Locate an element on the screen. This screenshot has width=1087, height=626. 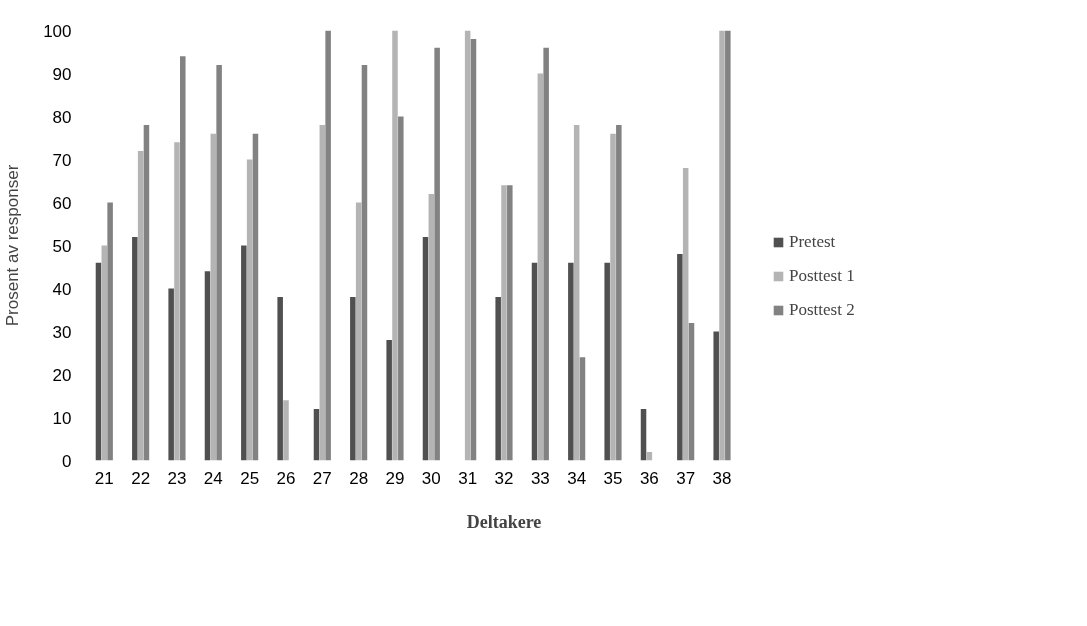
x-tick-label: 30 is located at coordinates (431, 478).